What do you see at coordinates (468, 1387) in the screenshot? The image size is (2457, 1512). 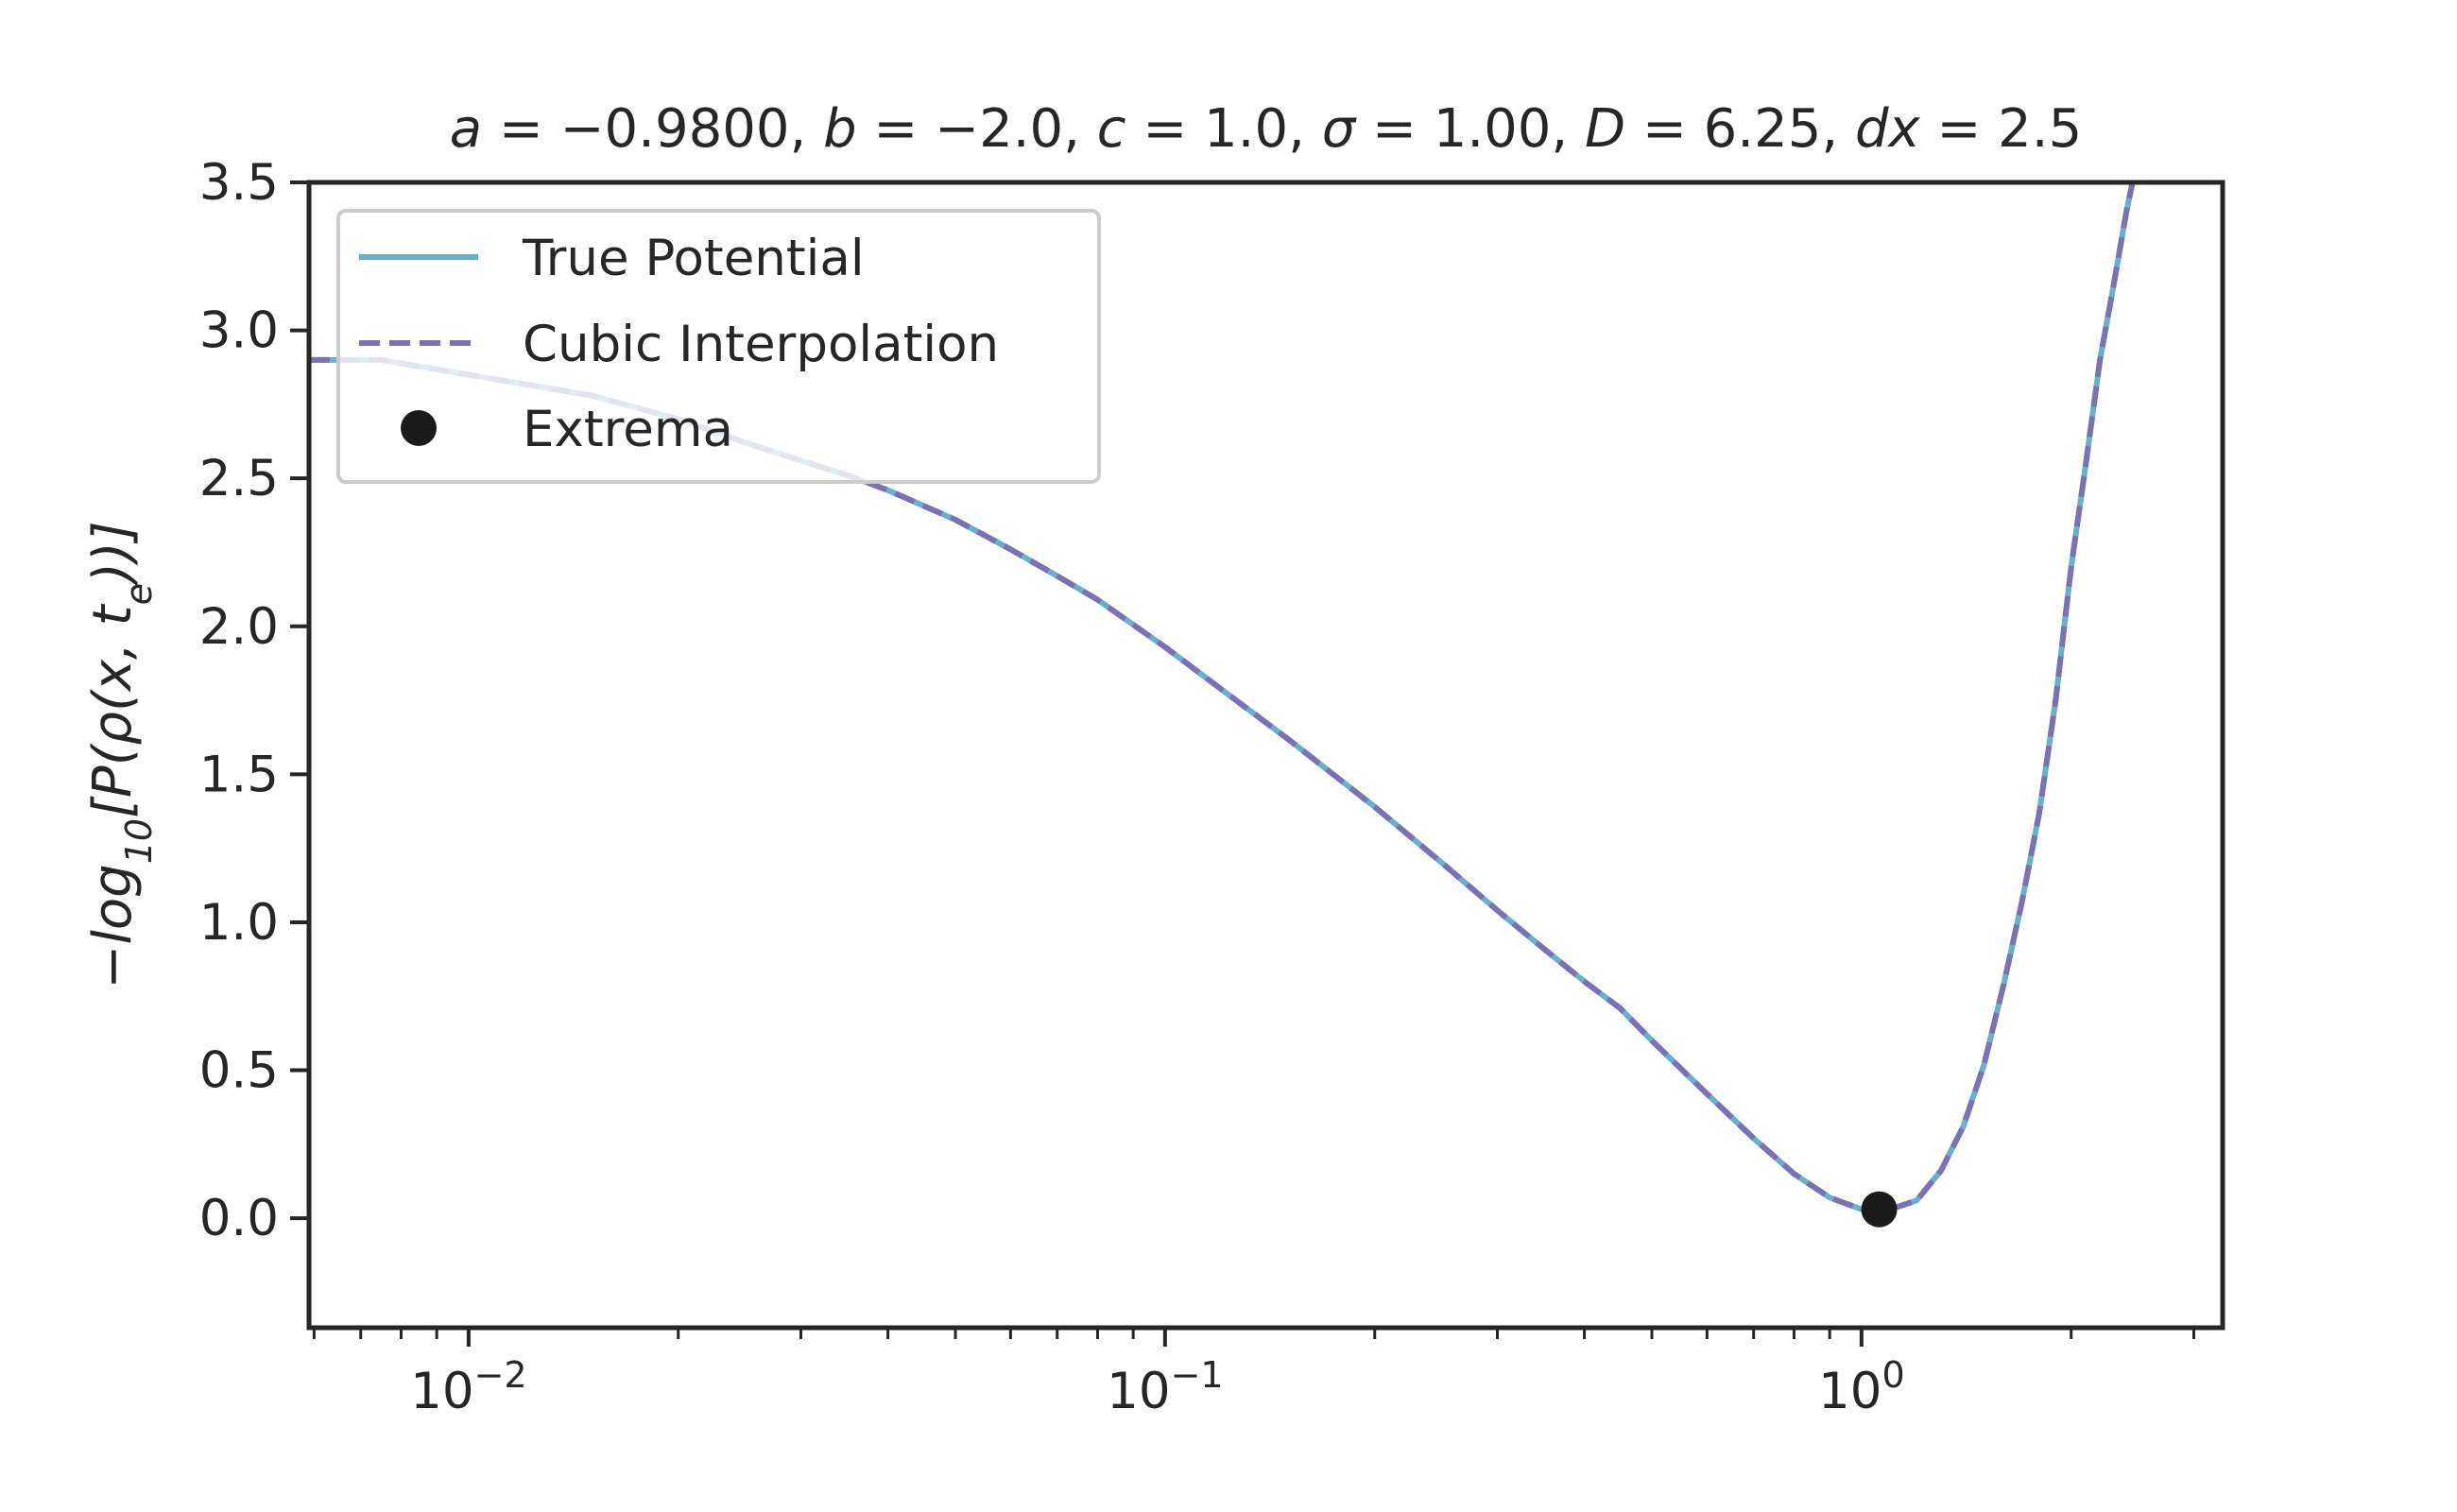 I see `x-tick-label: 10⁻²` at bounding box center [468, 1387].